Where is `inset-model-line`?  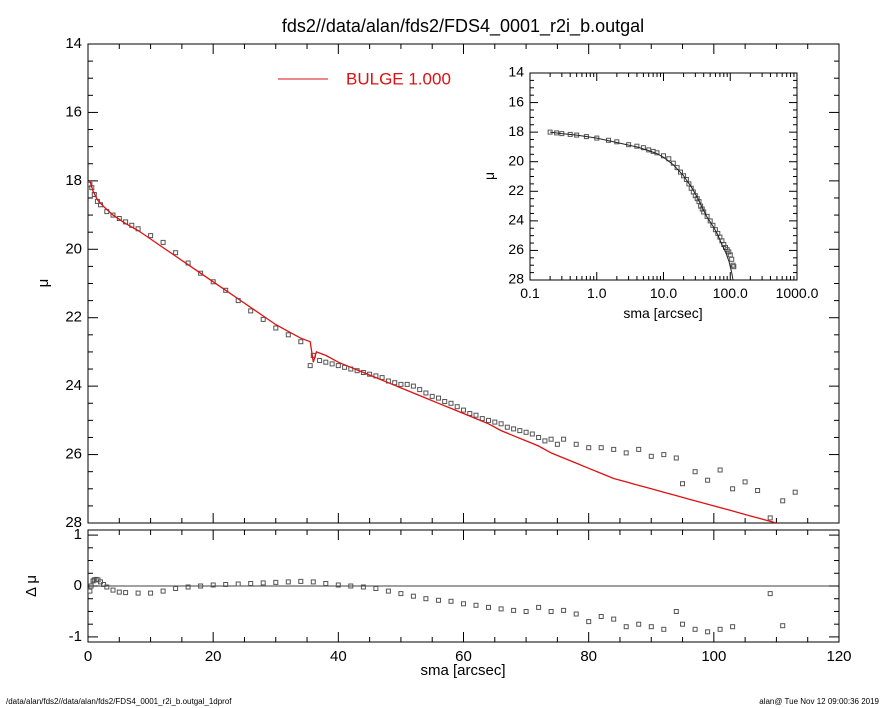
inset-model-line is located at coordinates (642, 205).